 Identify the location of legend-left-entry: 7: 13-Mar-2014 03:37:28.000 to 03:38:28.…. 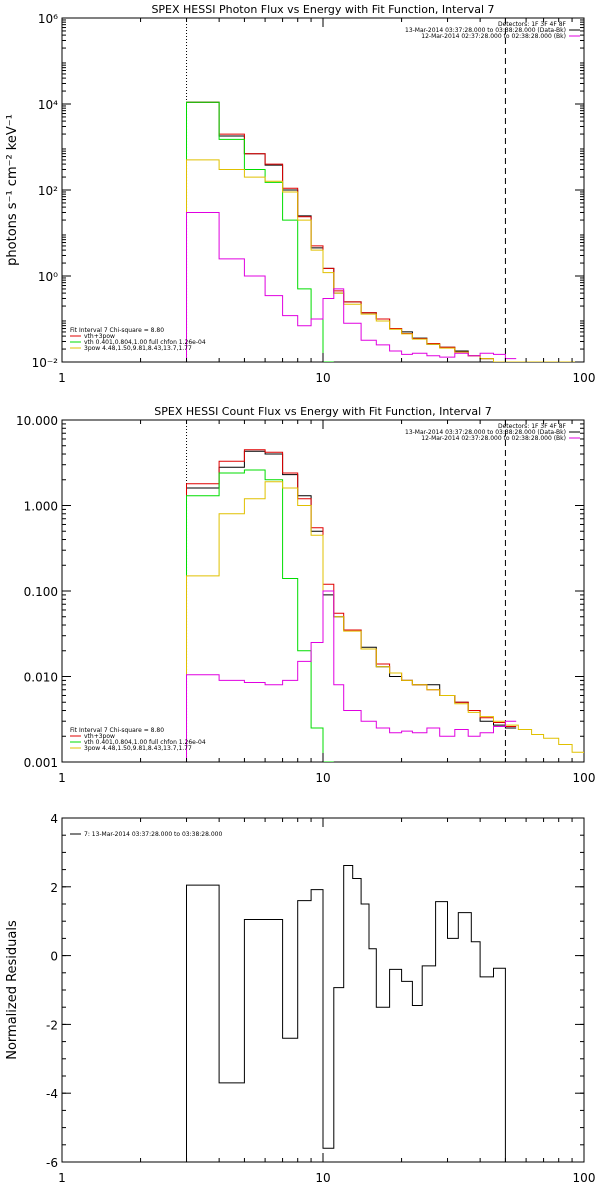
(153, 834).